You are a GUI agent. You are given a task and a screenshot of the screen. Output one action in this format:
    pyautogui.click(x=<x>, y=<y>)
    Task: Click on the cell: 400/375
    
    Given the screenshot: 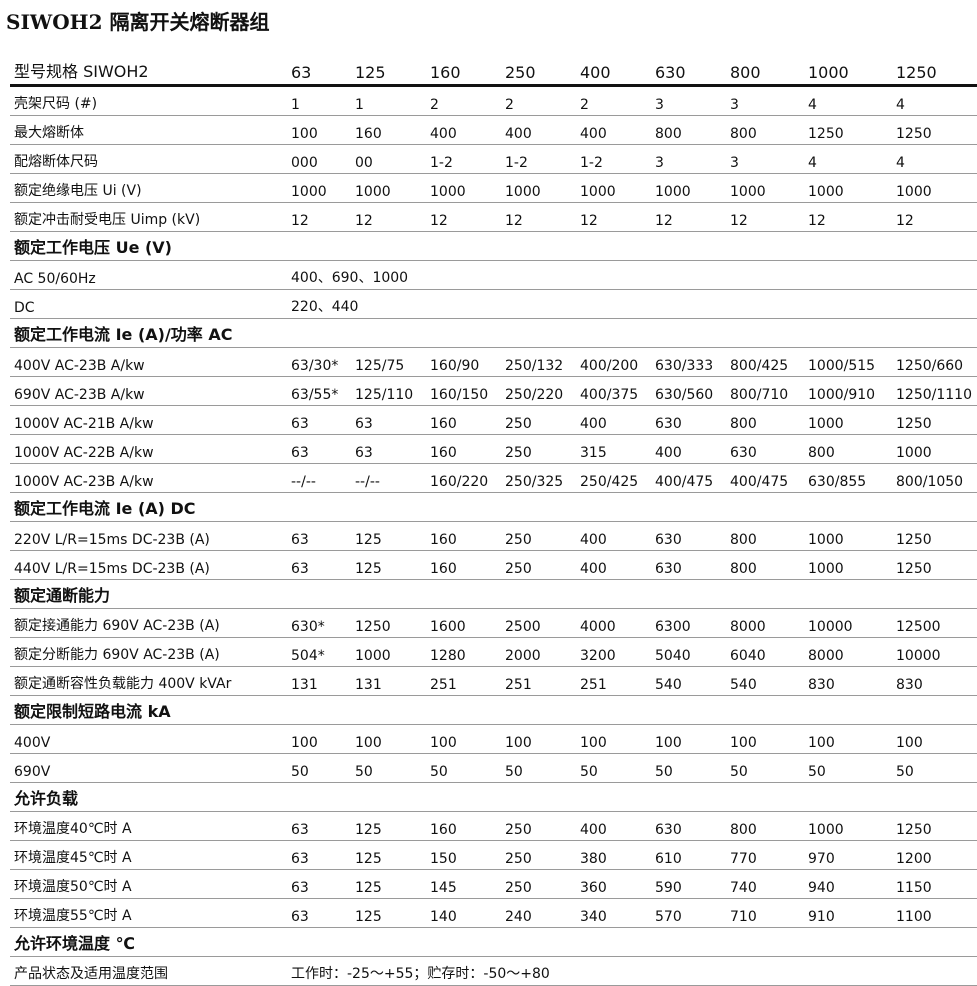 What is the action you would take?
    pyautogui.click(x=613, y=391)
    